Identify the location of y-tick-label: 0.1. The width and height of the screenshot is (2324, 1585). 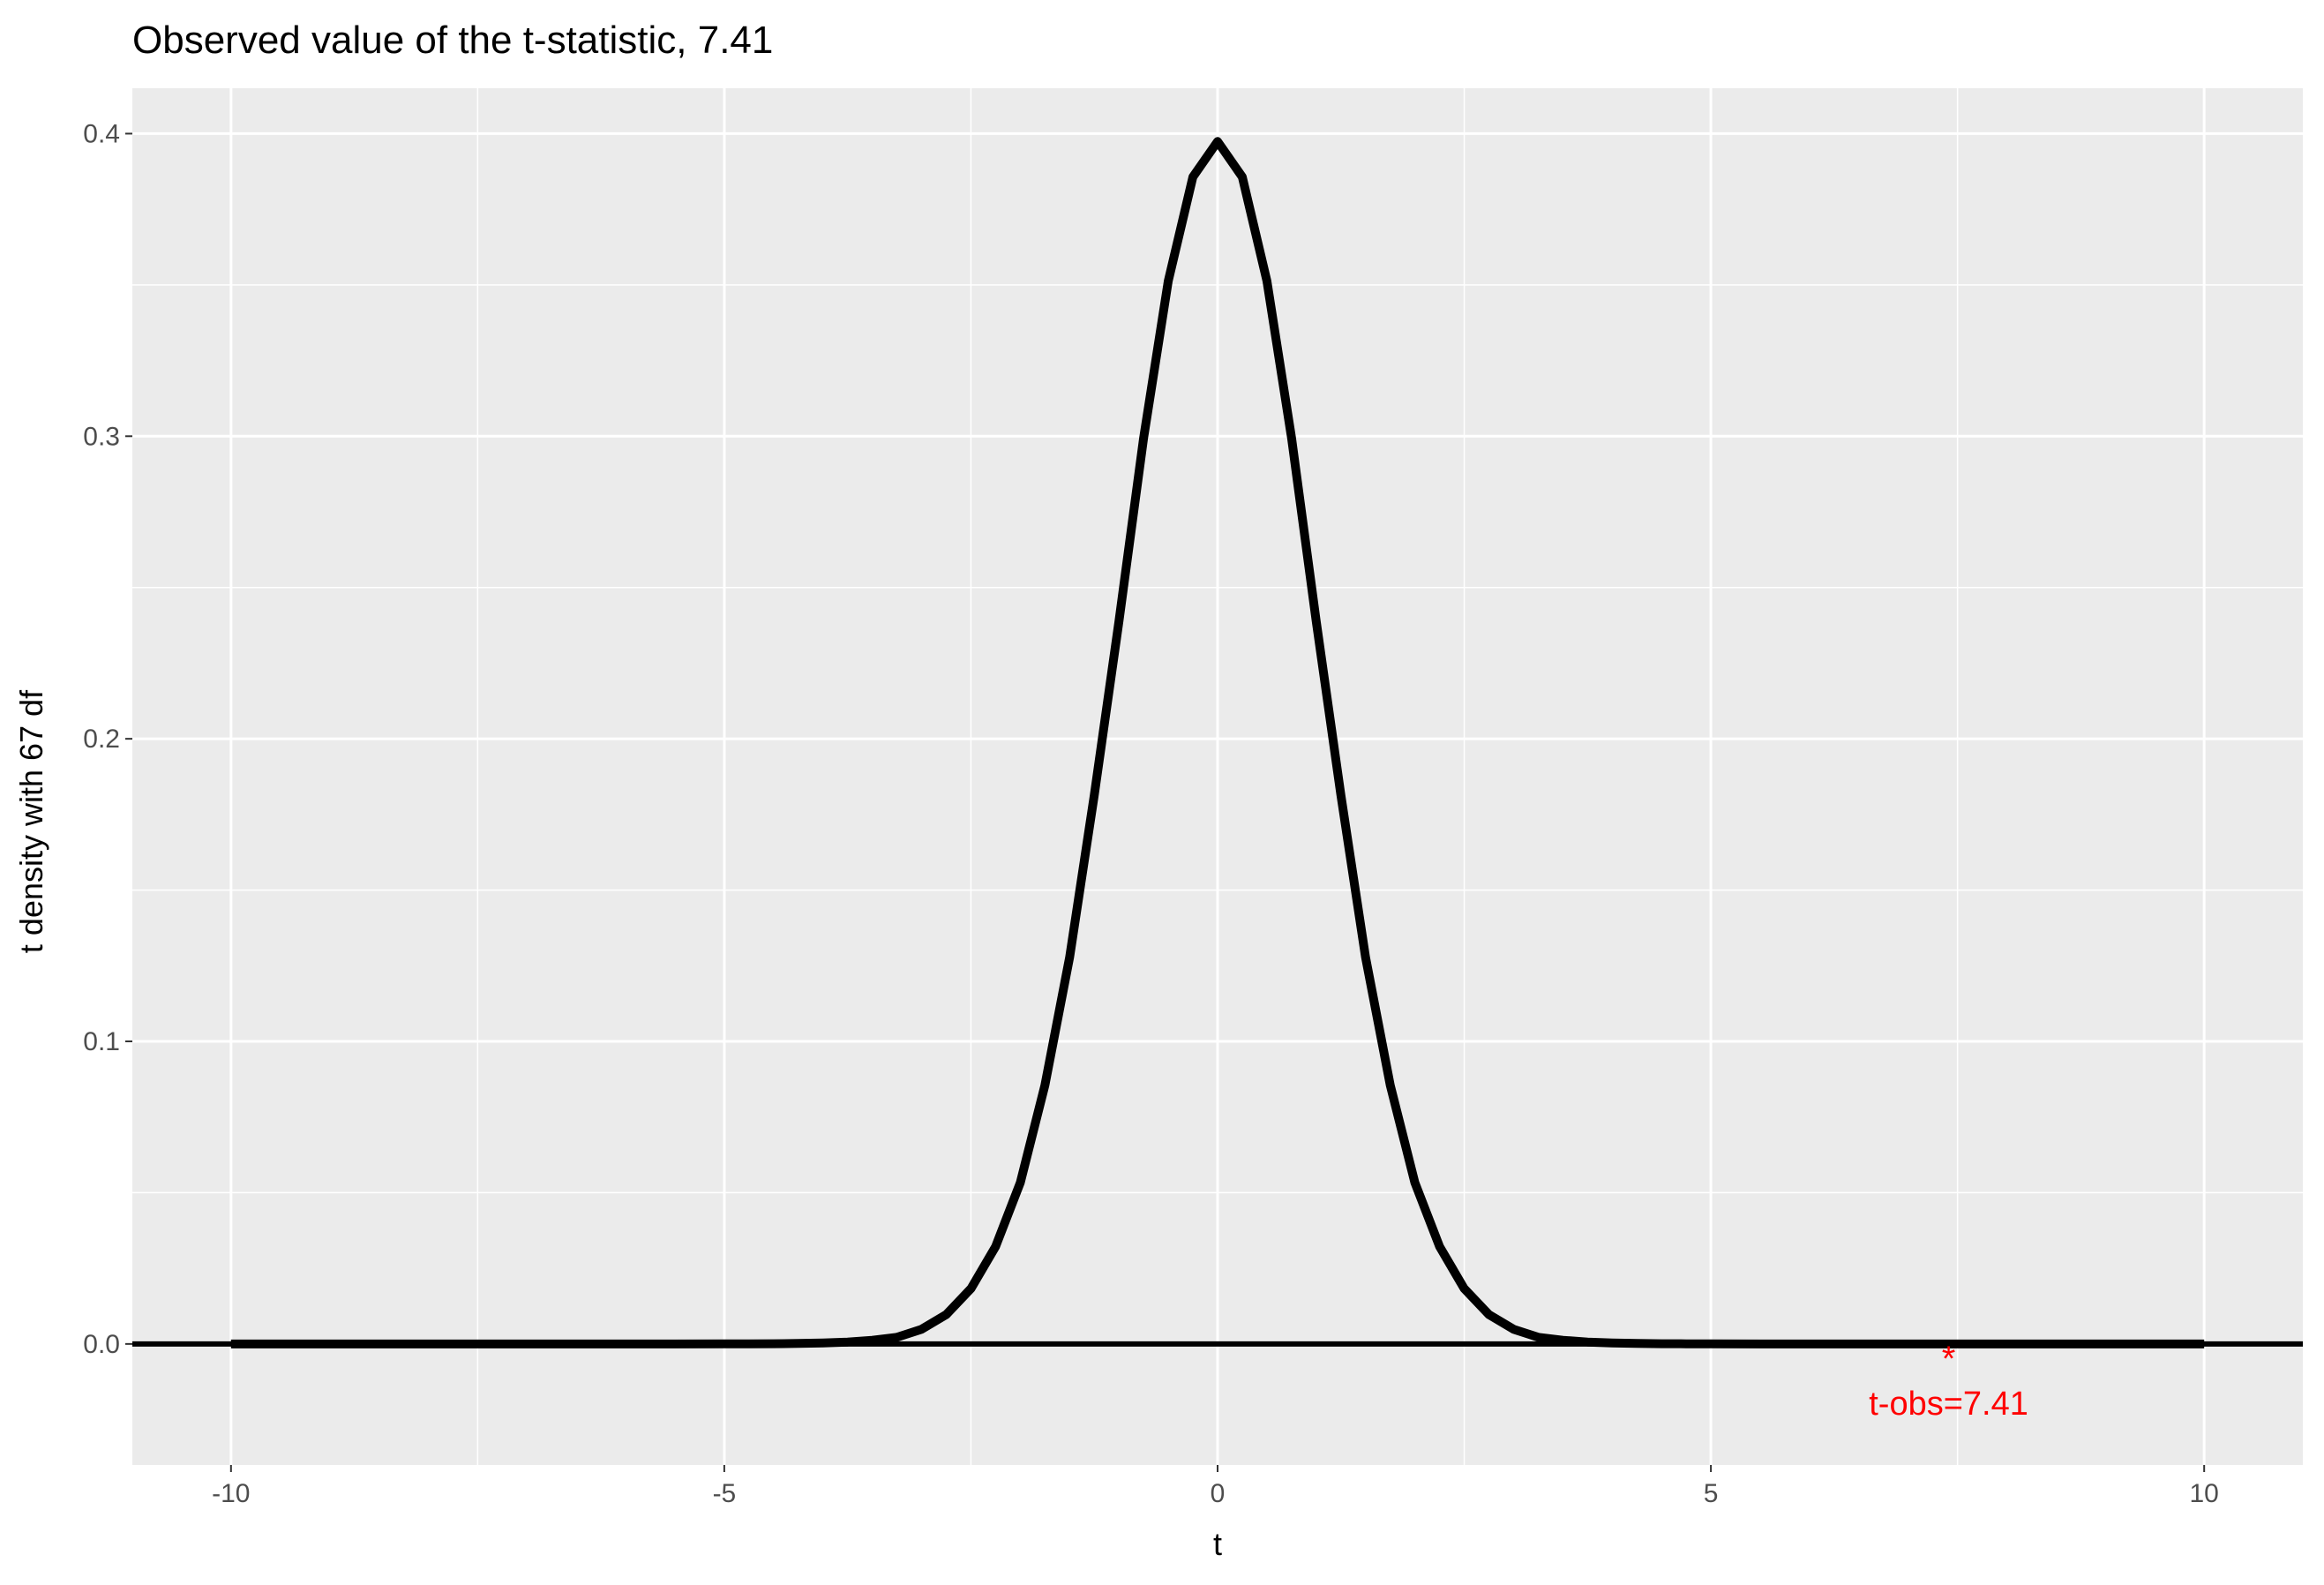
(101, 1041).